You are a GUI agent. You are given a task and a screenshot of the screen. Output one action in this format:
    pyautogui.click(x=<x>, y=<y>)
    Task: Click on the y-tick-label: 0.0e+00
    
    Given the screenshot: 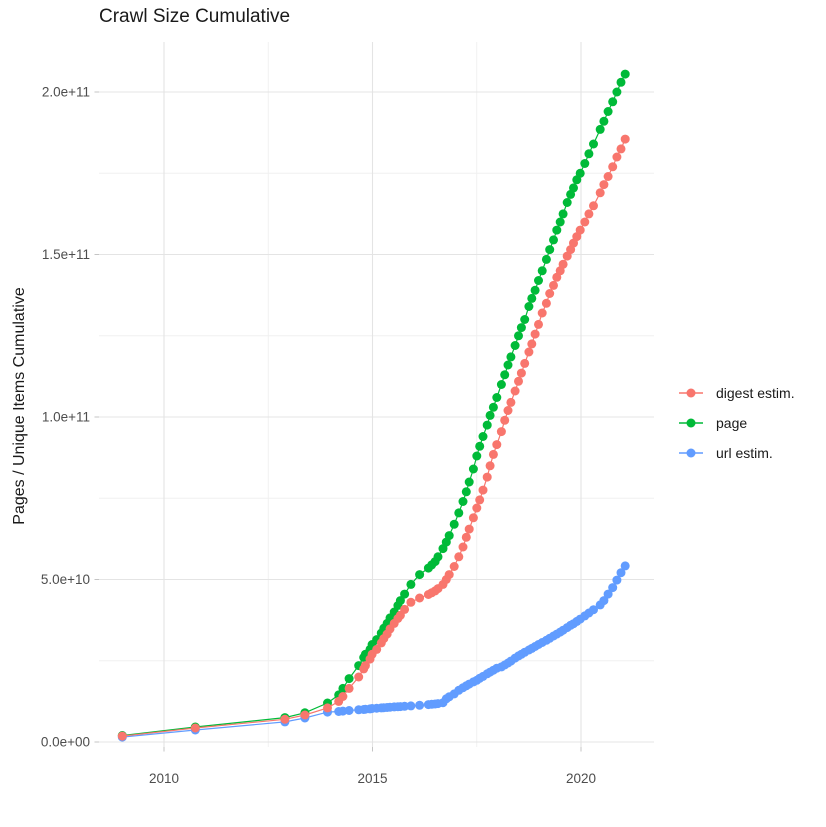 What is the action you would take?
    pyautogui.click(x=65, y=742)
    